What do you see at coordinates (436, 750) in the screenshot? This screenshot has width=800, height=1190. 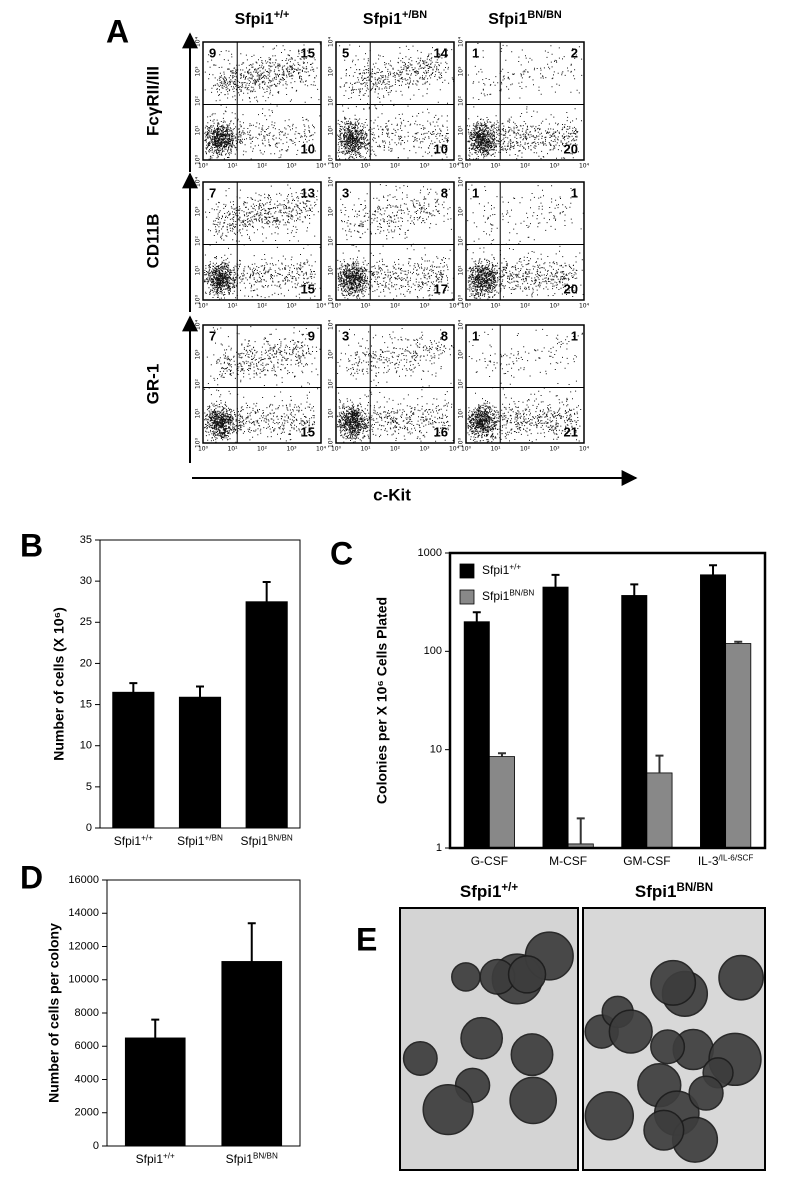 I see `y-tick-label: 10` at bounding box center [436, 750].